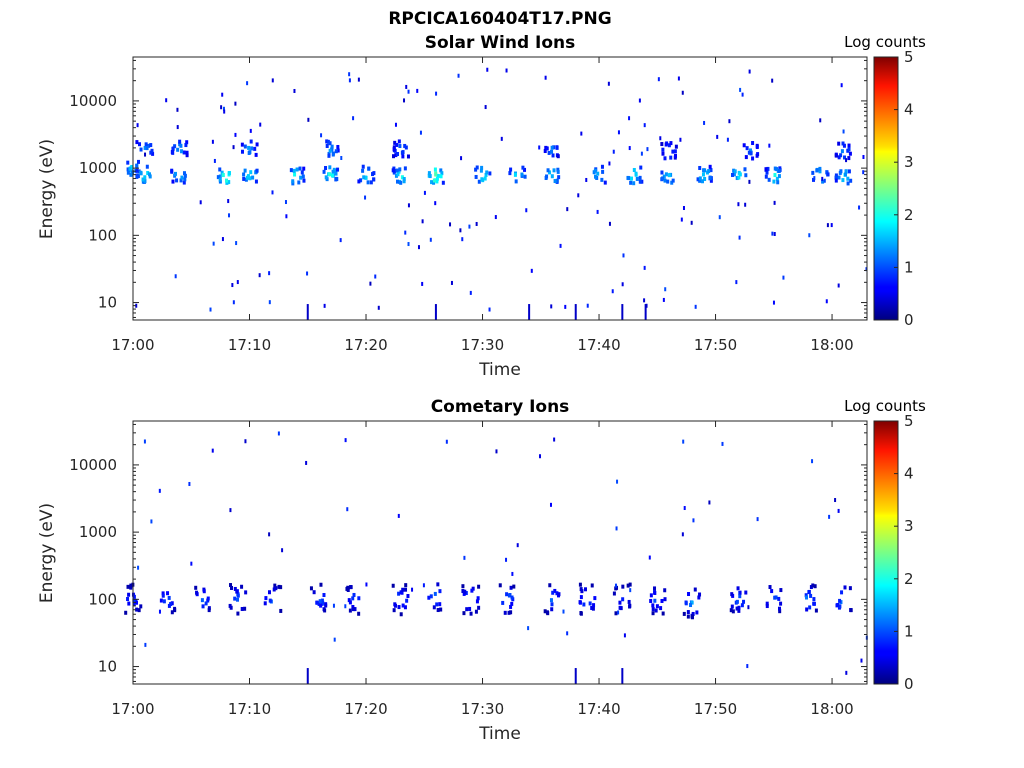  I want to click on figure-title: RPCICA160404T17.PNG, so click(499, 19).